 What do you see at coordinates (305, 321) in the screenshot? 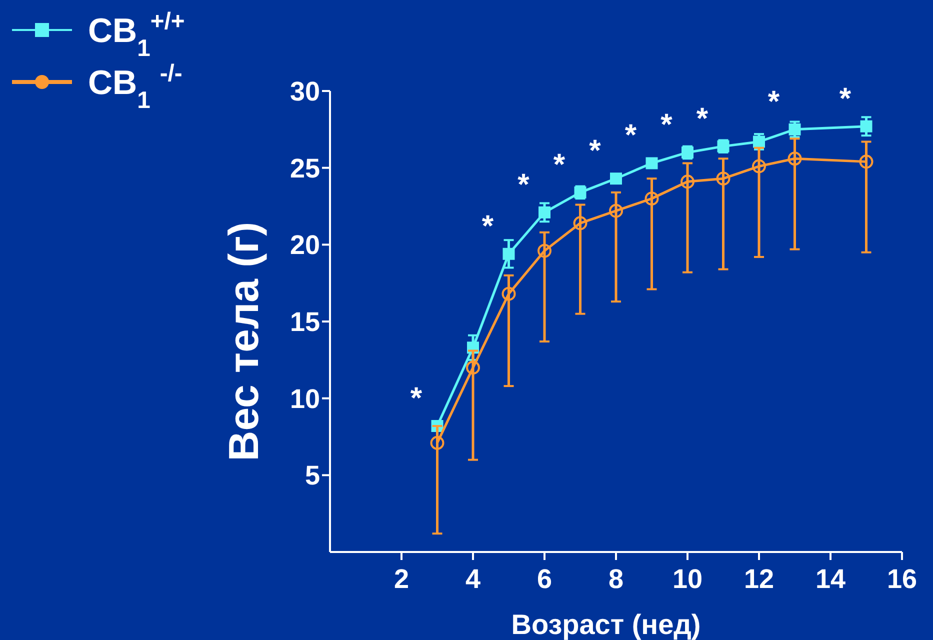
I see `y-tick-label: 15` at bounding box center [305, 321].